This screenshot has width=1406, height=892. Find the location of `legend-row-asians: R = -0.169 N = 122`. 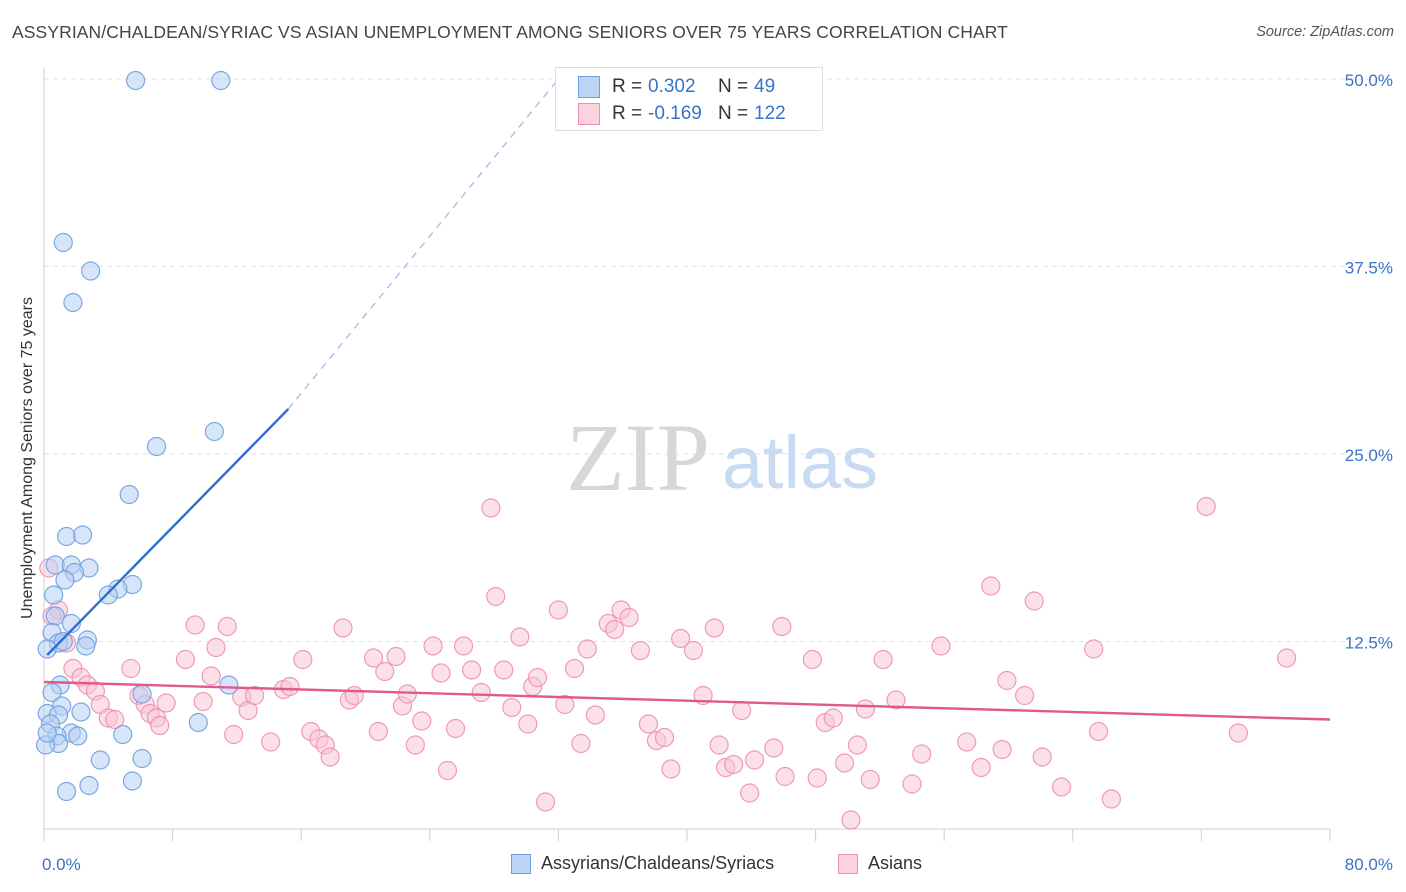

legend-row-asians: R = -0.169 N = 122 is located at coordinates (682, 114).